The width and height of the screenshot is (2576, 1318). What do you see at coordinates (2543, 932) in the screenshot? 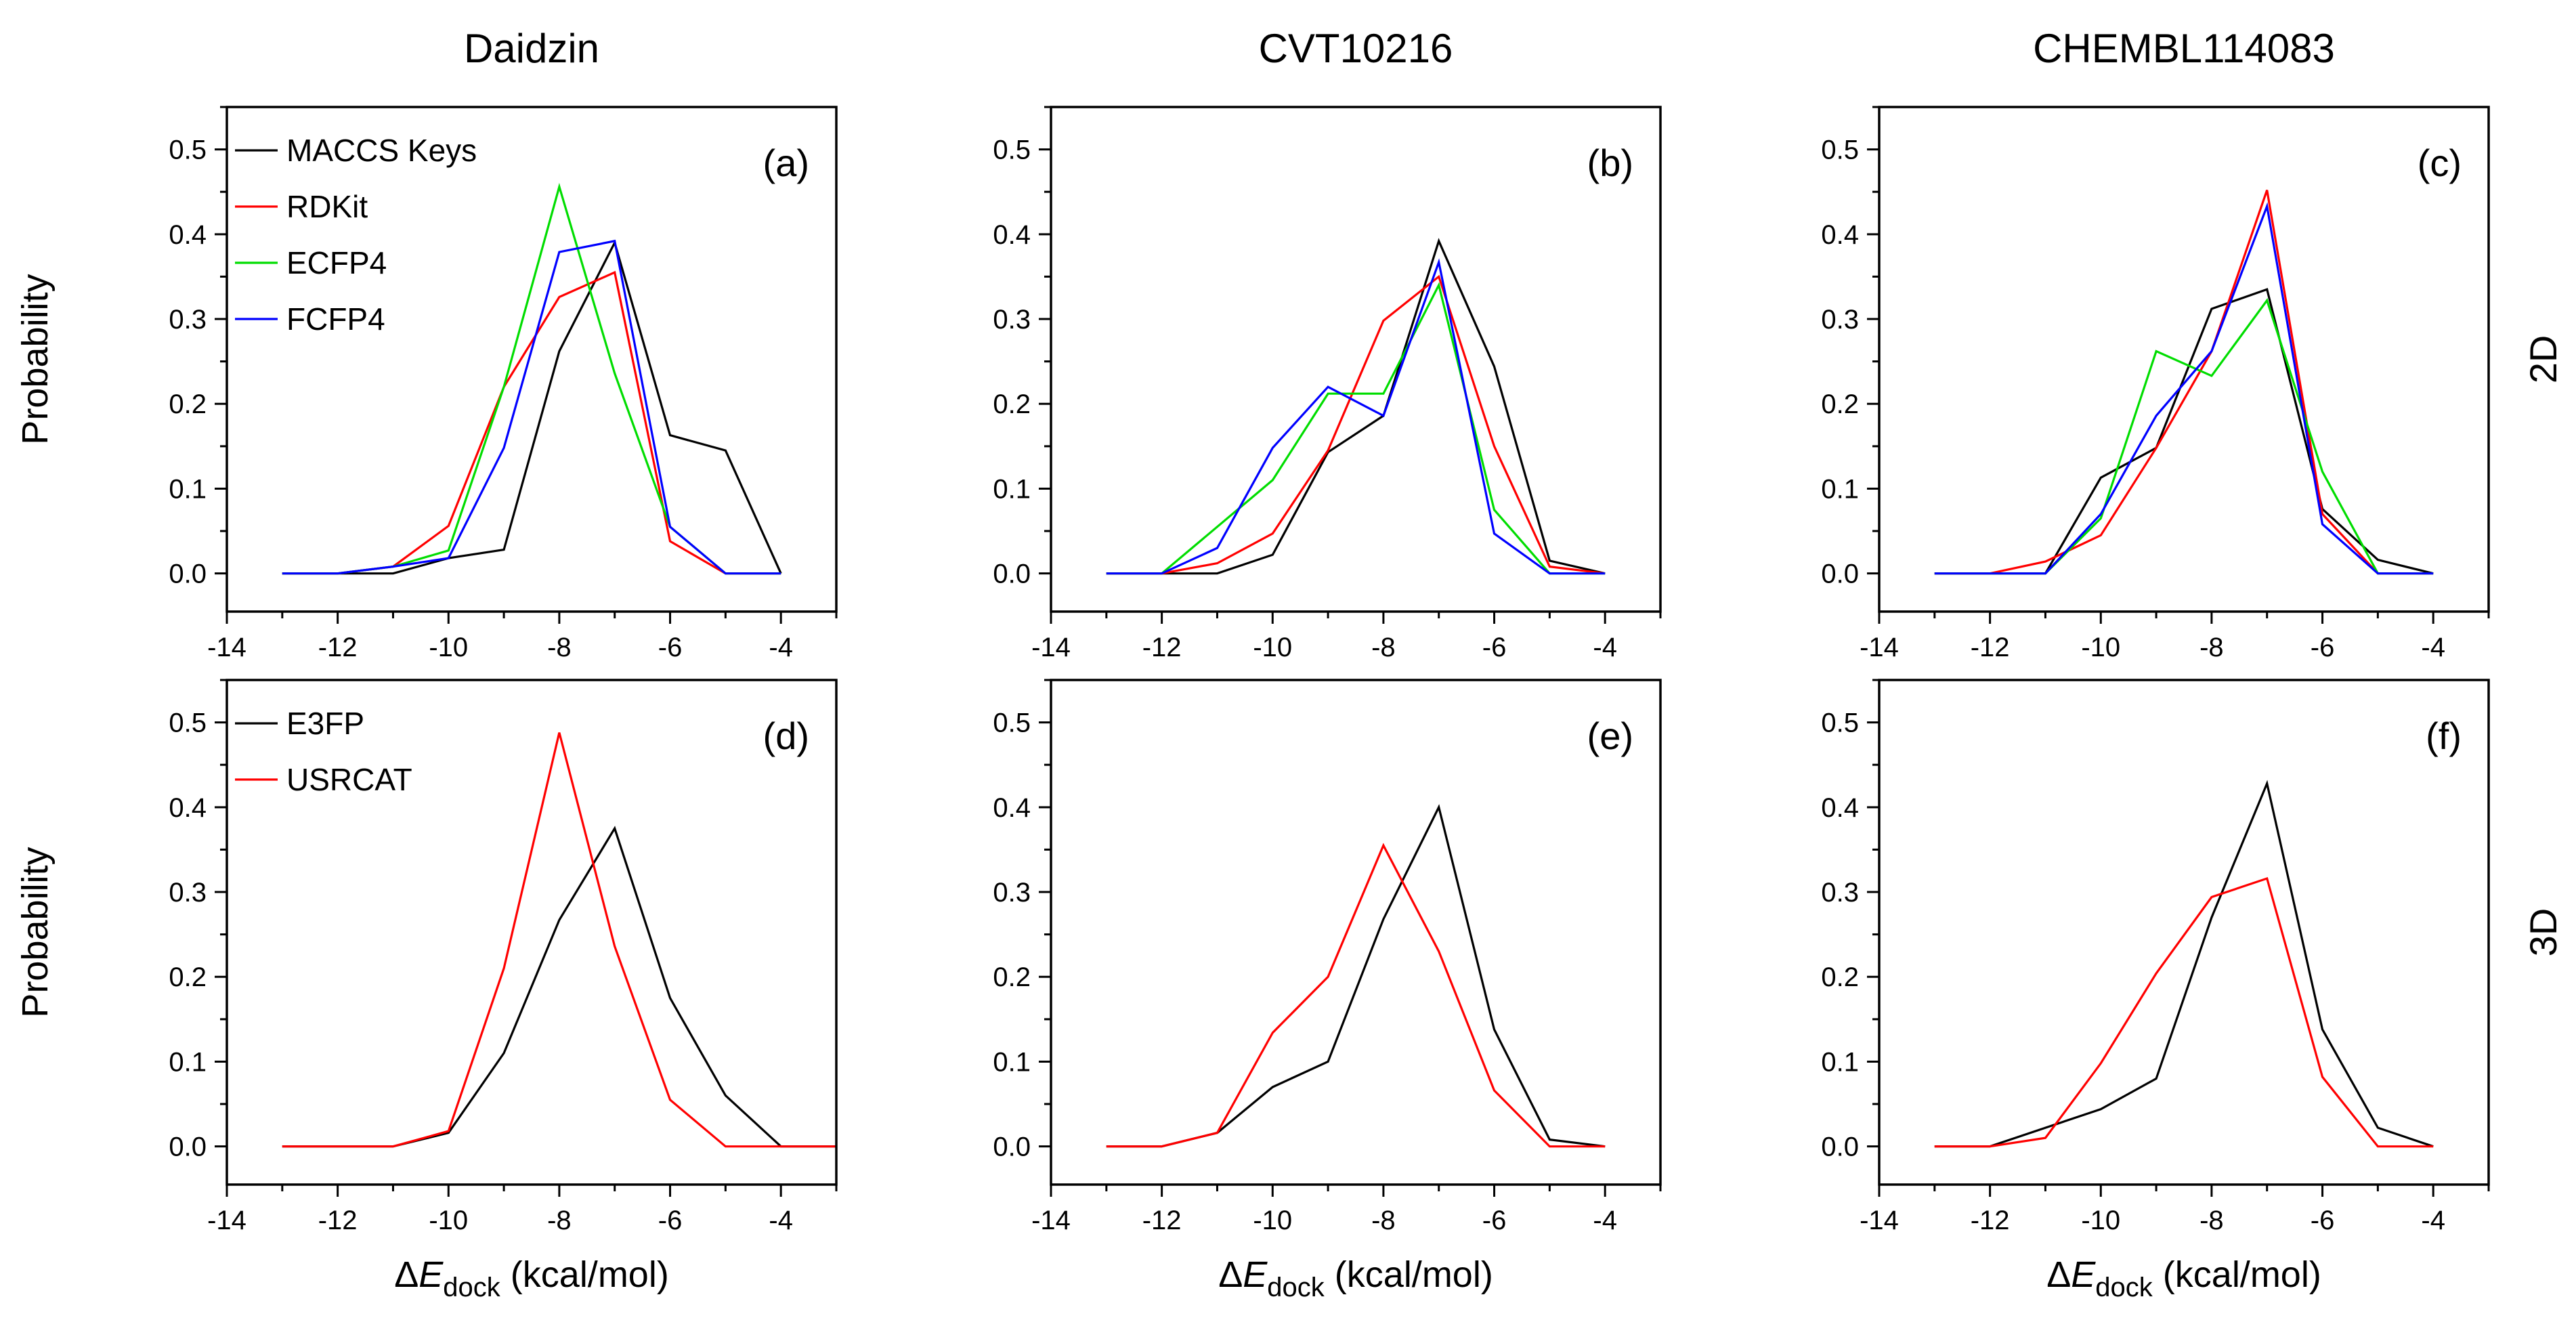
I see `row-label: 3D` at bounding box center [2543, 932].